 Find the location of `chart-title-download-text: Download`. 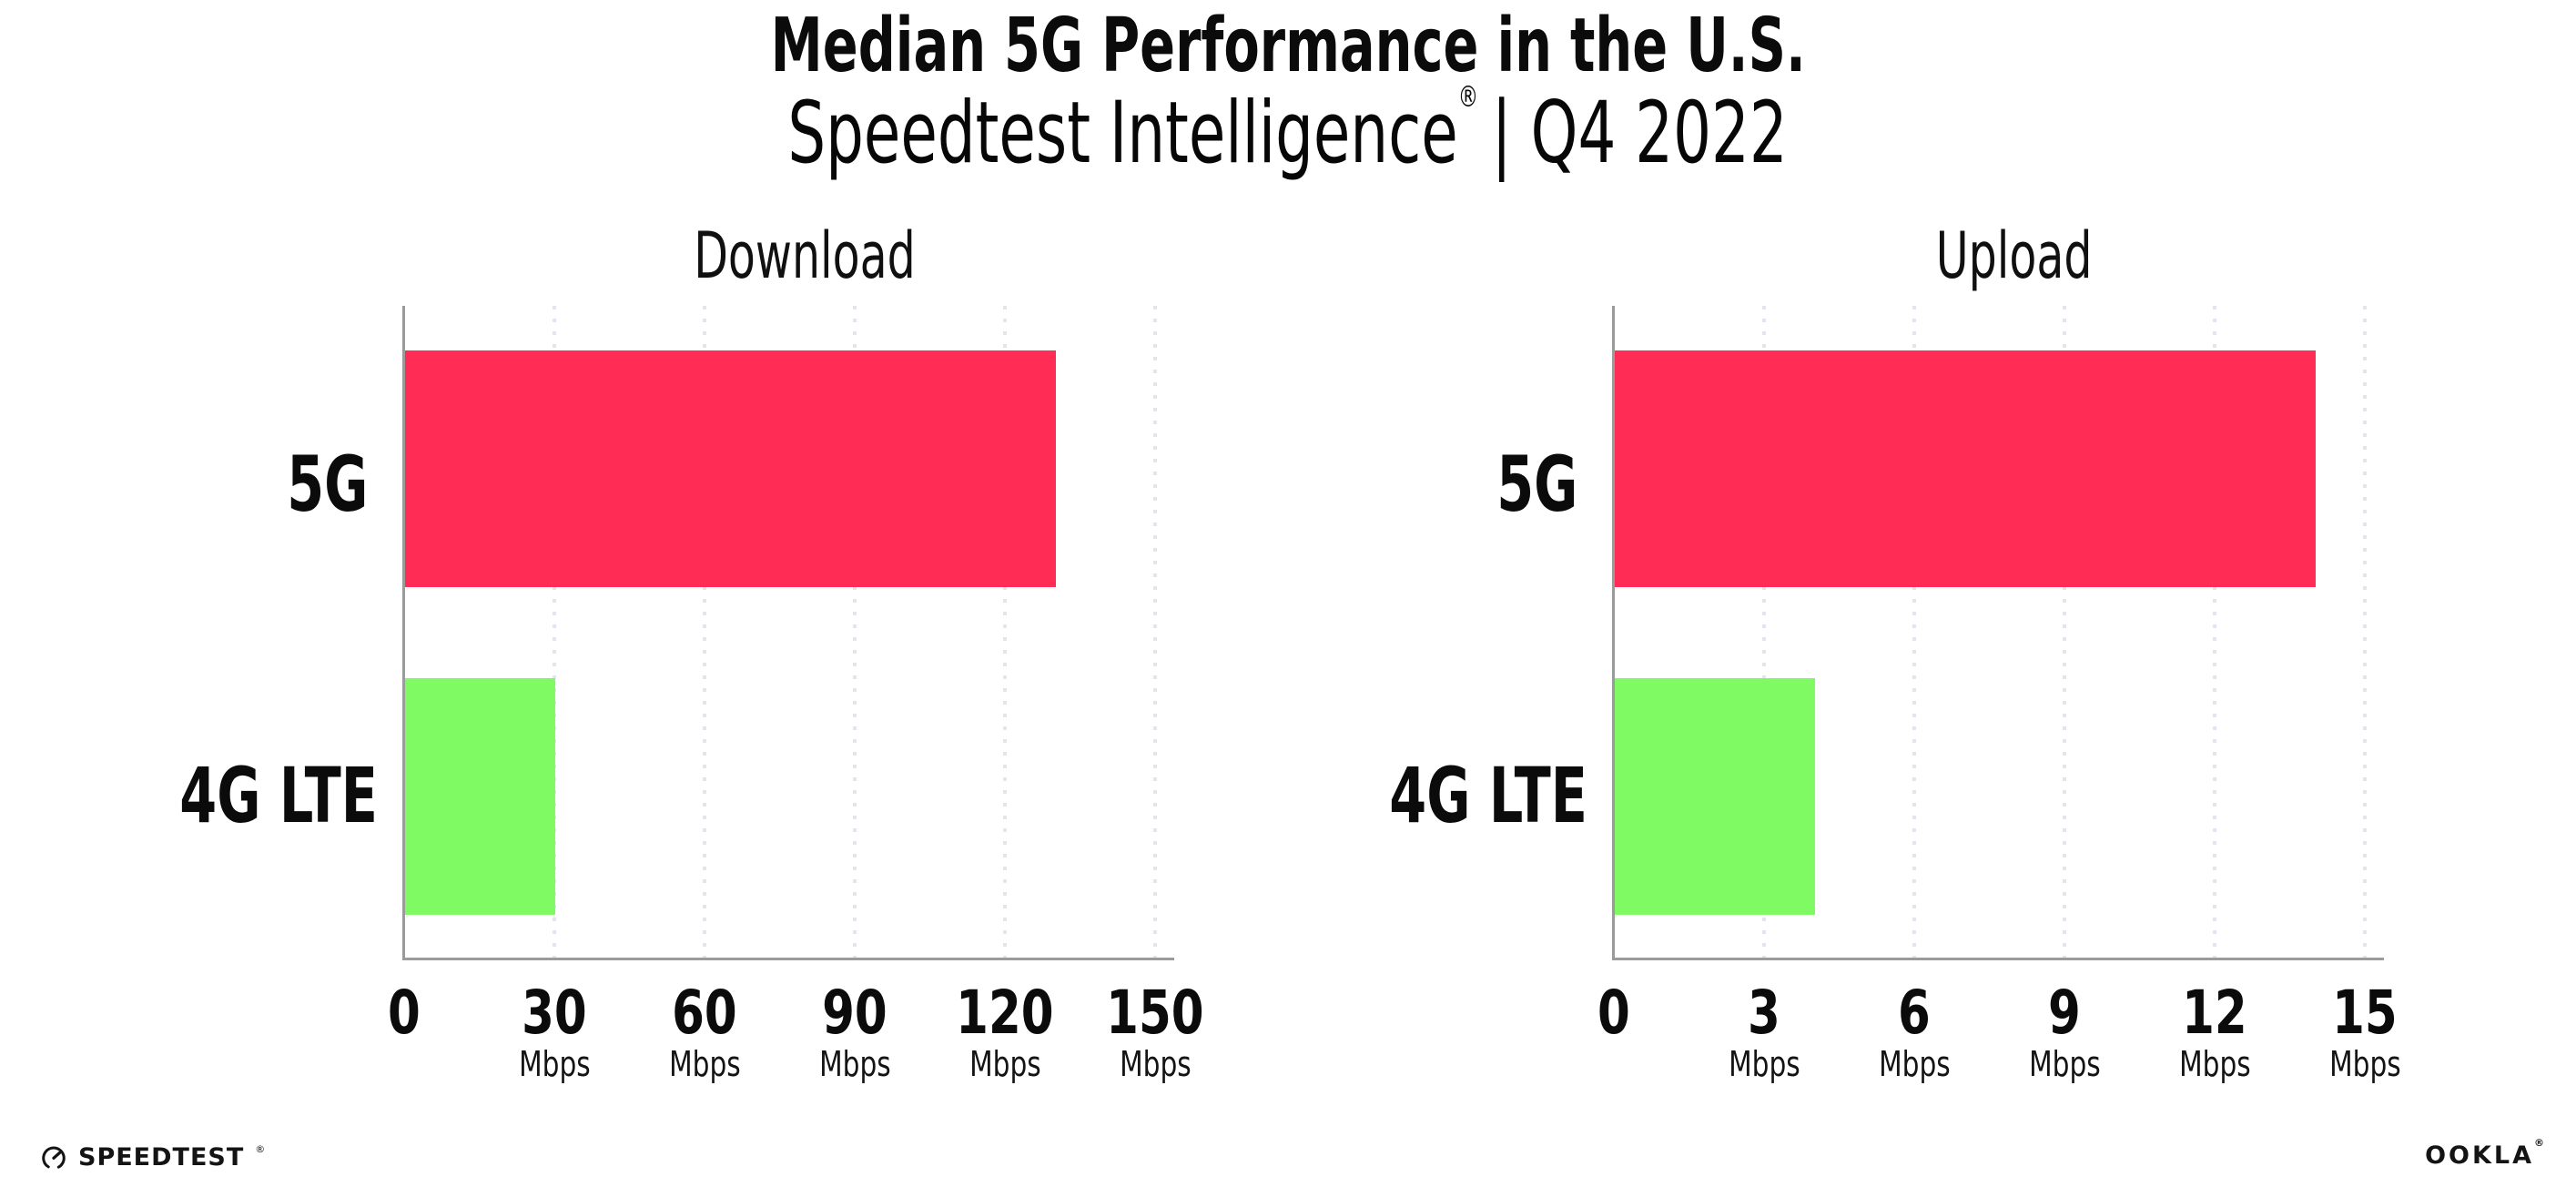

chart-title-download-text: Download is located at coordinates (805, 255).